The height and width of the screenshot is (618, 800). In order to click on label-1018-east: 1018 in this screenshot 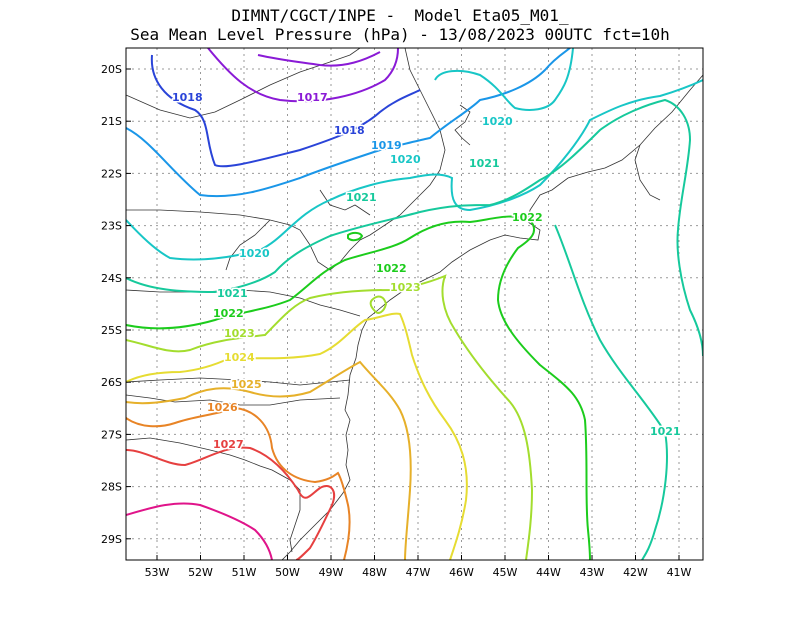, I will do `click(349, 130)`.